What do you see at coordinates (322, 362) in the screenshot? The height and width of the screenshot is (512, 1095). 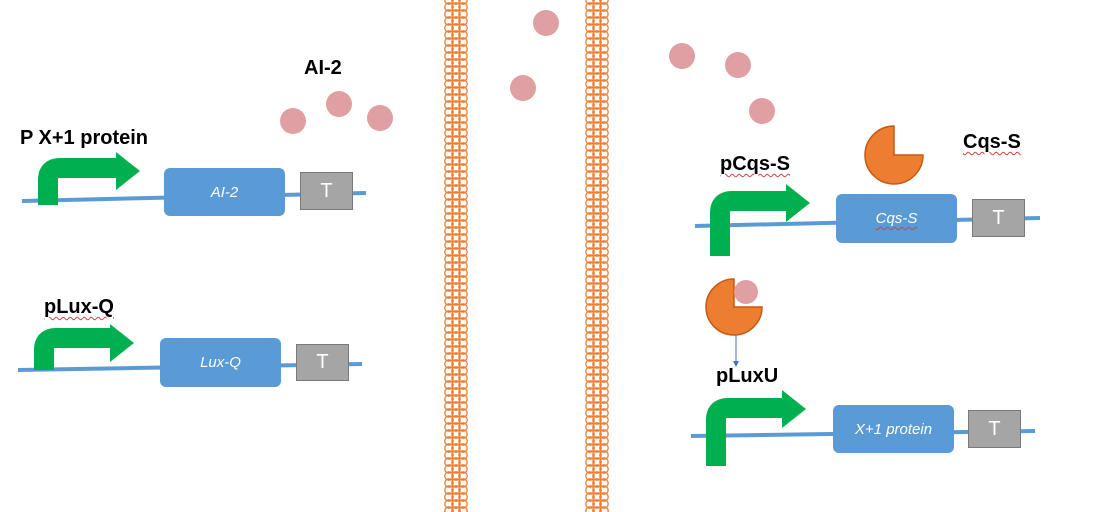 I see `terminator-luxq: T` at bounding box center [322, 362].